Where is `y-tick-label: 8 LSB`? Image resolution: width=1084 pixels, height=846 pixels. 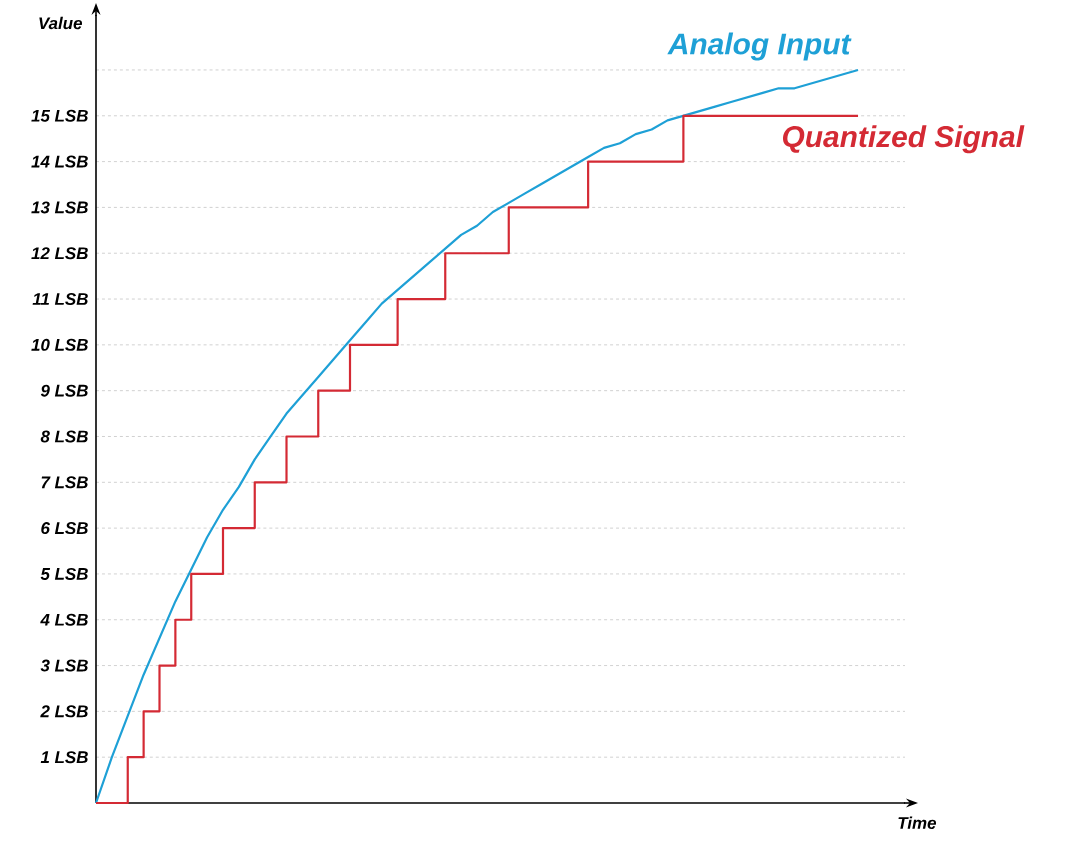
y-tick-label: 8 LSB is located at coordinates (64, 436).